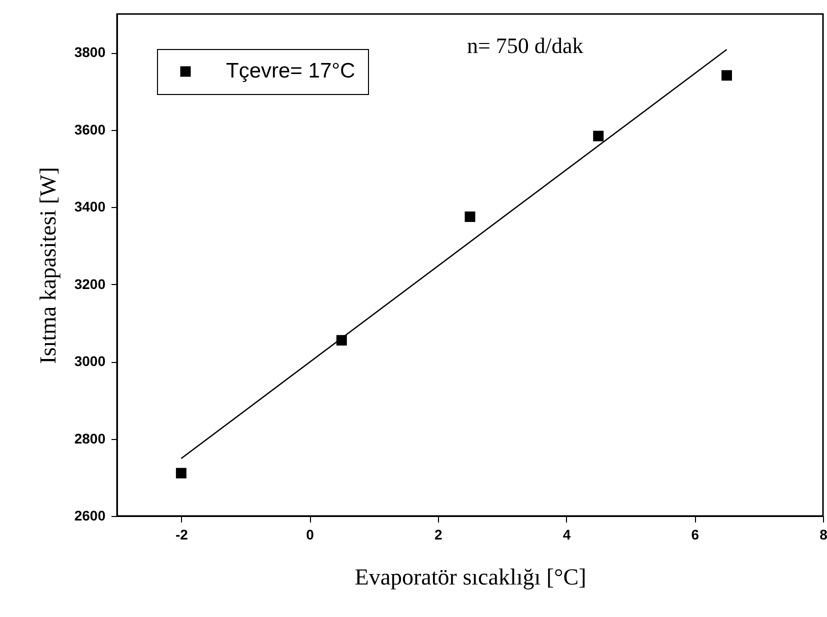 Image resolution: width=827 pixels, height=617 pixels. I want to click on annotation: n= 750 d/dak, so click(525, 45).